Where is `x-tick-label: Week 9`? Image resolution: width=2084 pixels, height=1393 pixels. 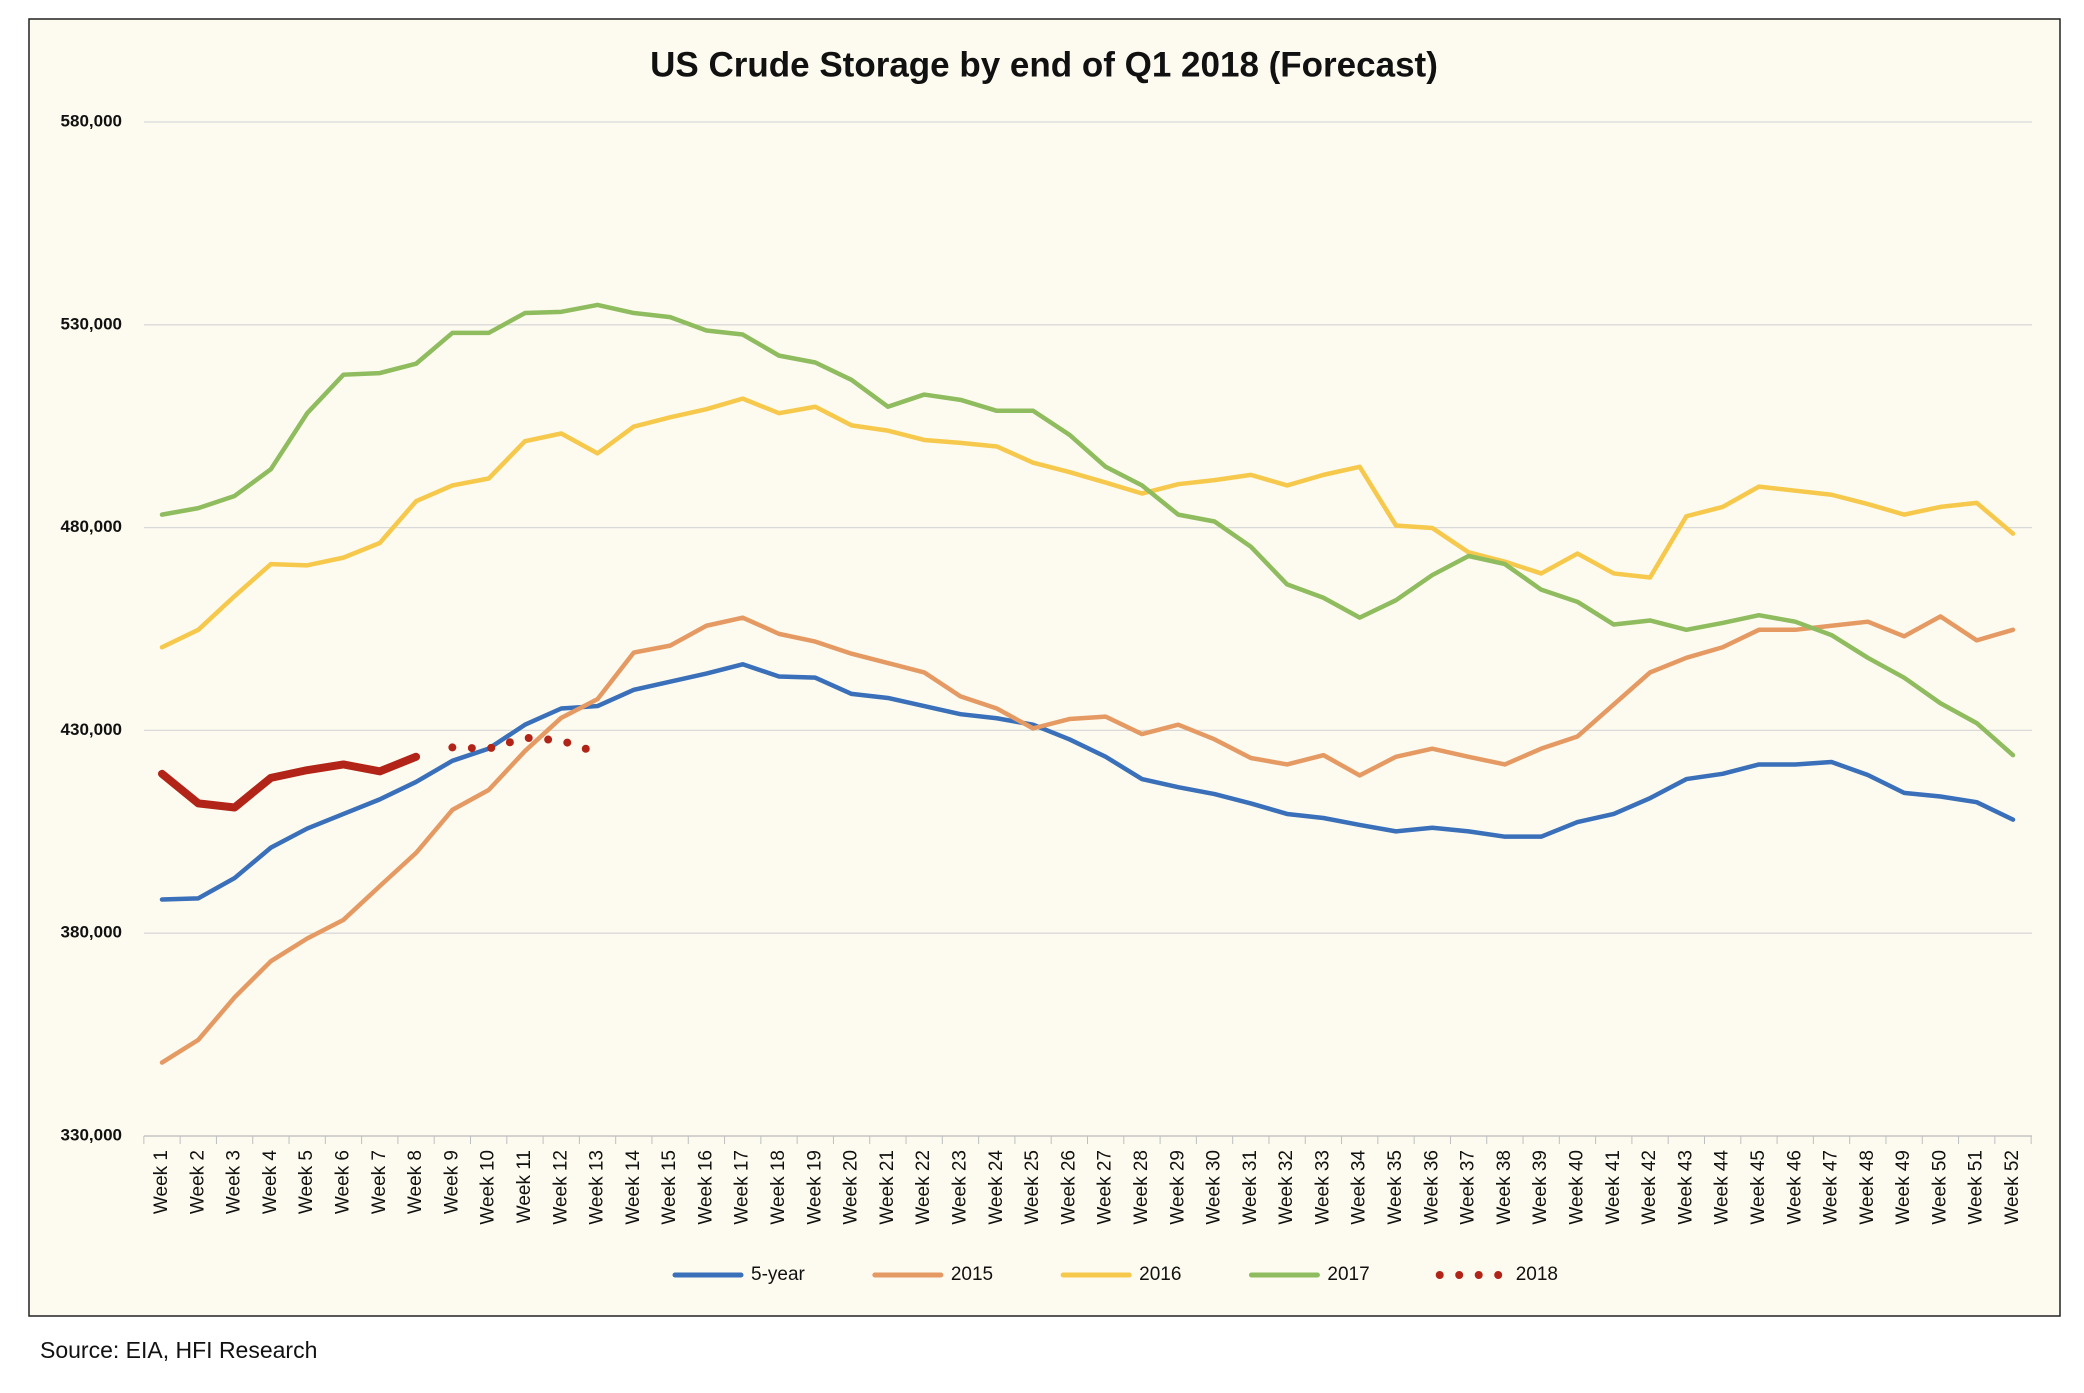
x-tick-label: Week 9 is located at coordinates (451, 1182).